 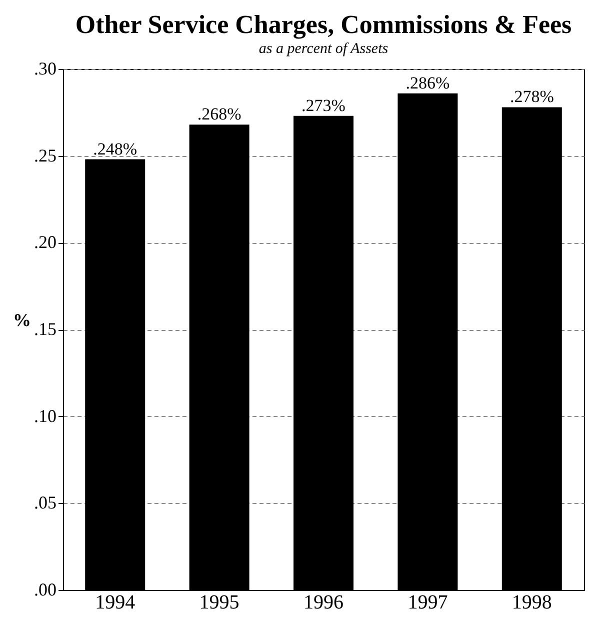 I want to click on x-tick-label: 1994, so click(x=115, y=603).